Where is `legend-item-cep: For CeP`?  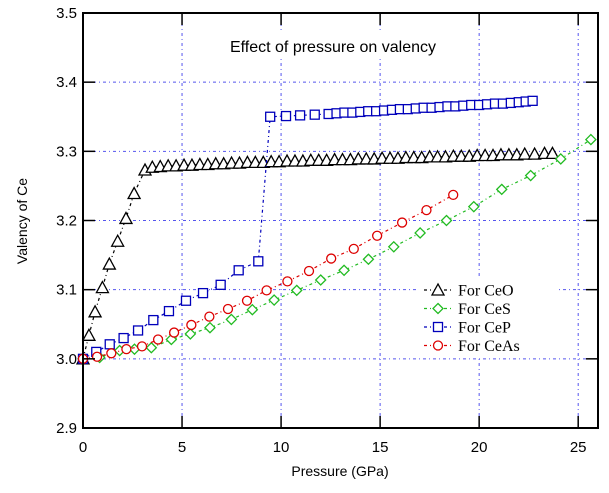
legend-item-cep: For CeP is located at coordinates (467, 328).